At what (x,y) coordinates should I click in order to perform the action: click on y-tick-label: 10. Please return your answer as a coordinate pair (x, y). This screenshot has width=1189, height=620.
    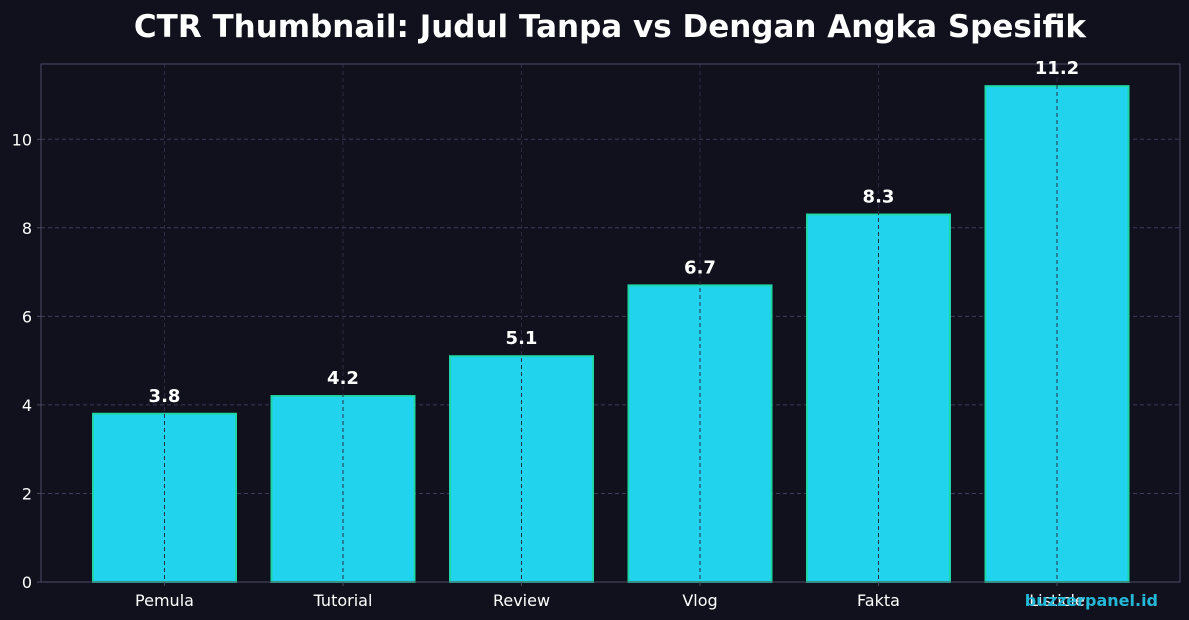
    Looking at the image, I should click on (22, 139).